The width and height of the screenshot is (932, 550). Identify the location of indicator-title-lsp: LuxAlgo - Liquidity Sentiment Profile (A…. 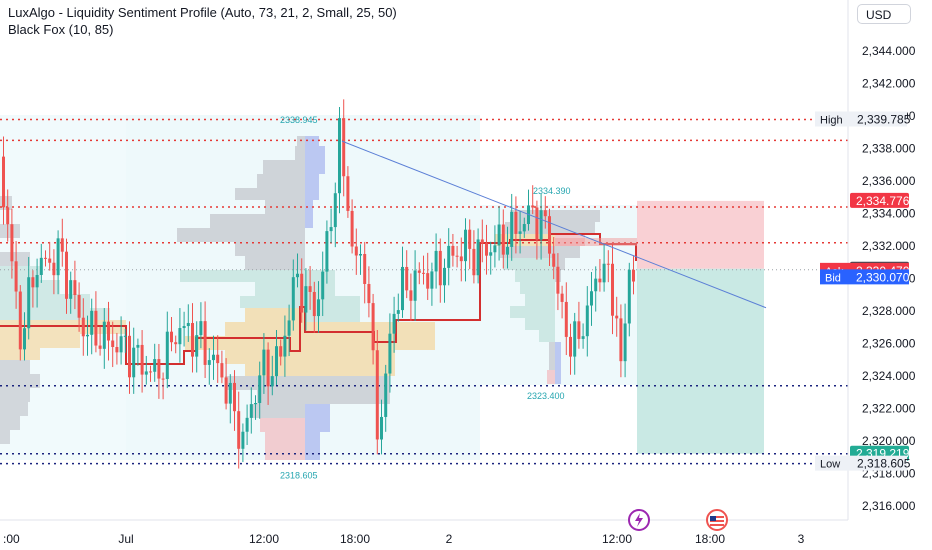
(202, 12).